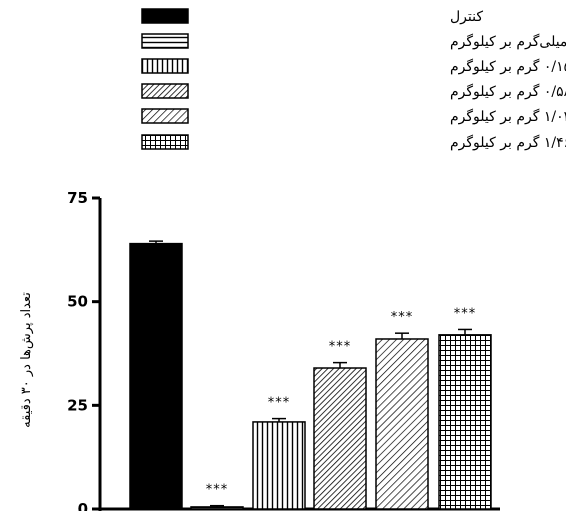  Describe the element at coordinates (26, 360) in the screenshot. I see `y-axis-label: تعداد پرش‌ها در ۳۰ دقیقه` at that location.